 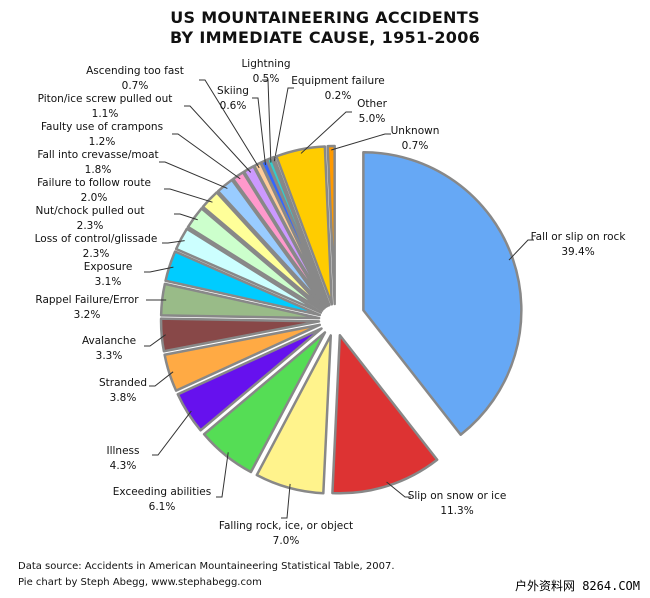 I want to click on data-label-failure-to-follow-route: Failure to follow route, so click(x=94, y=183).